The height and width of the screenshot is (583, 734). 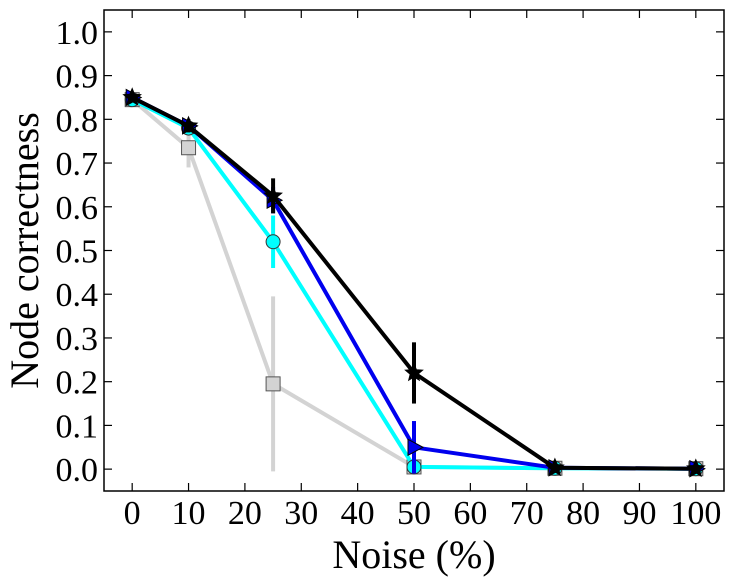 What do you see at coordinates (77, 33) in the screenshot?
I see `y-tick-label: 1.0` at bounding box center [77, 33].